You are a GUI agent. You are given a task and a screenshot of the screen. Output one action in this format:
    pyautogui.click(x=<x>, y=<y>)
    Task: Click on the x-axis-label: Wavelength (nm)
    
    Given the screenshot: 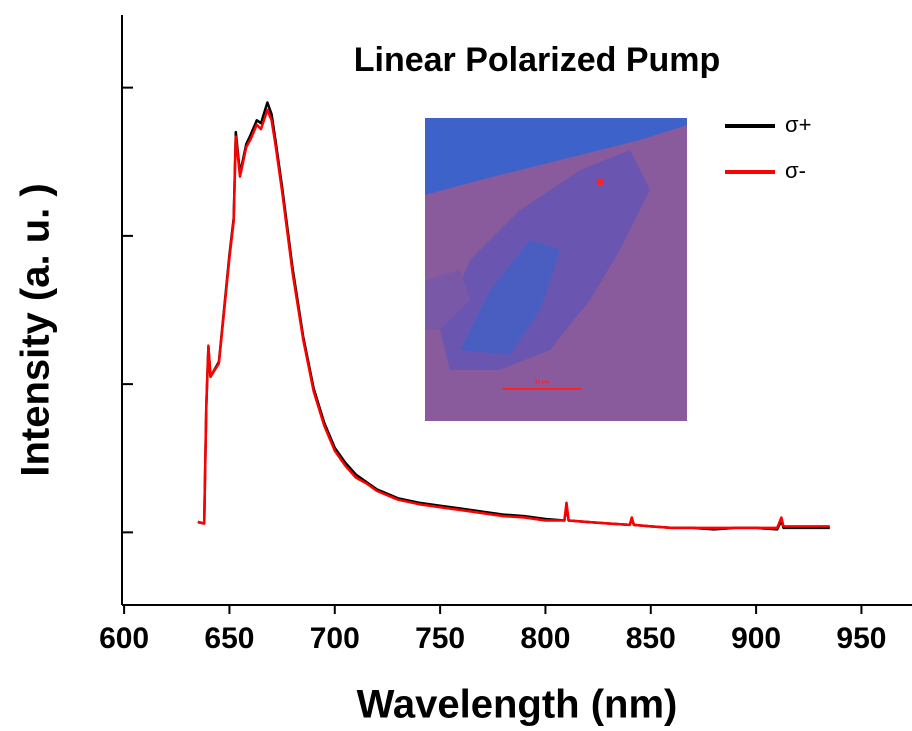 What is the action you would take?
    pyautogui.click(x=517, y=705)
    